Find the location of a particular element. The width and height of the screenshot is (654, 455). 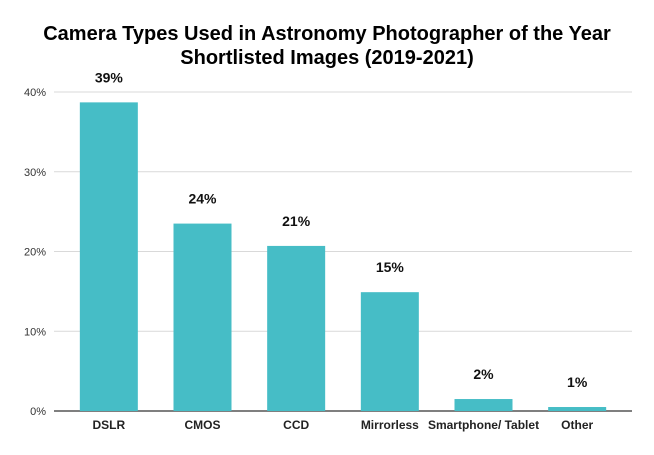

category-label: Mirrorless is located at coordinates (390, 425).